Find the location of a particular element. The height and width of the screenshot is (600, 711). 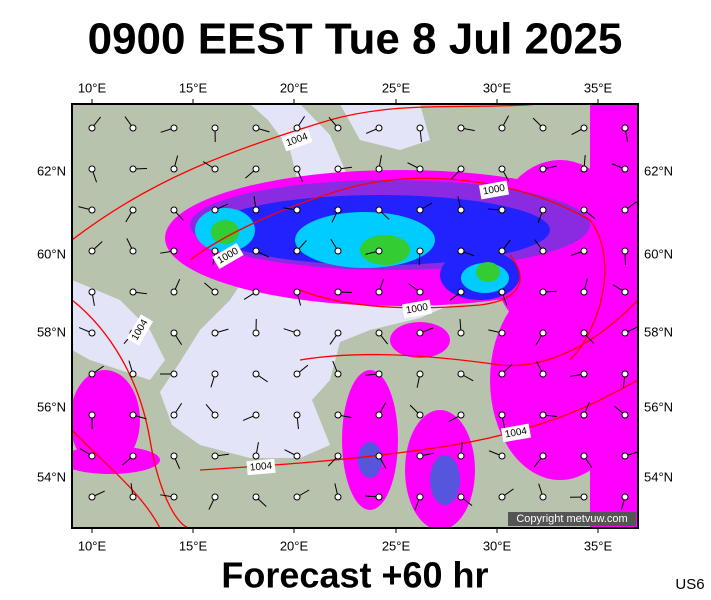

lon-label: 15°E is located at coordinates (193, 545).